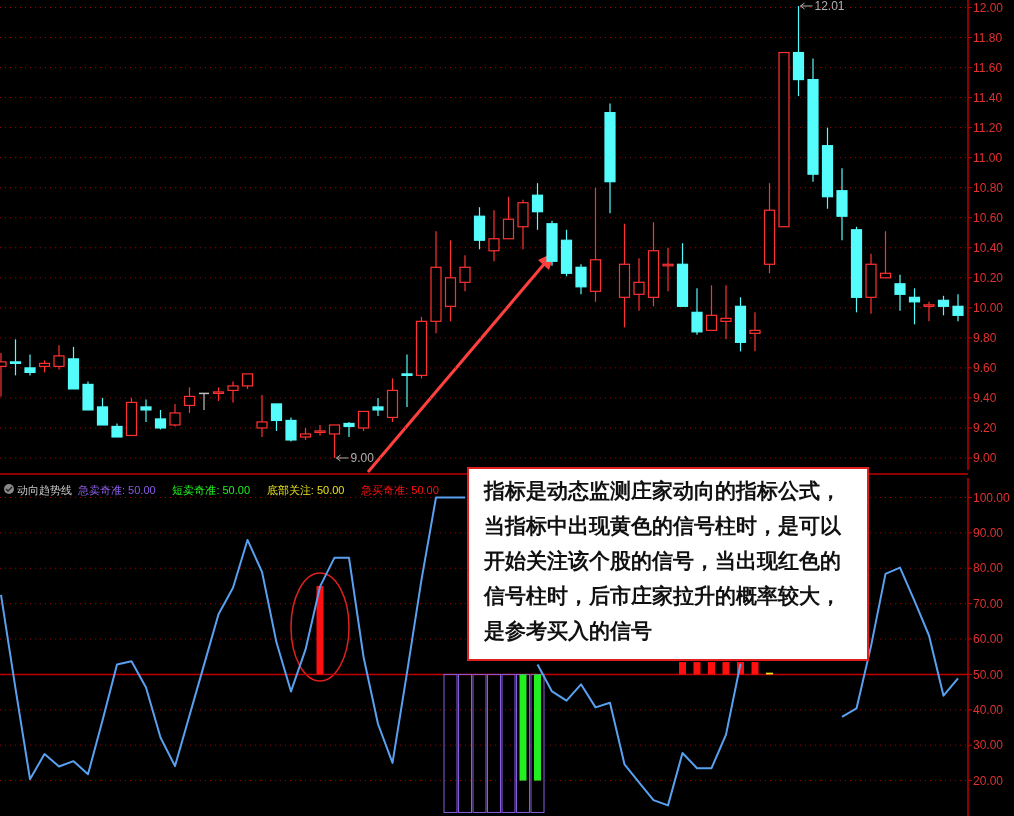  I want to click on y-tick-label: 9.00, so click(985, 458).